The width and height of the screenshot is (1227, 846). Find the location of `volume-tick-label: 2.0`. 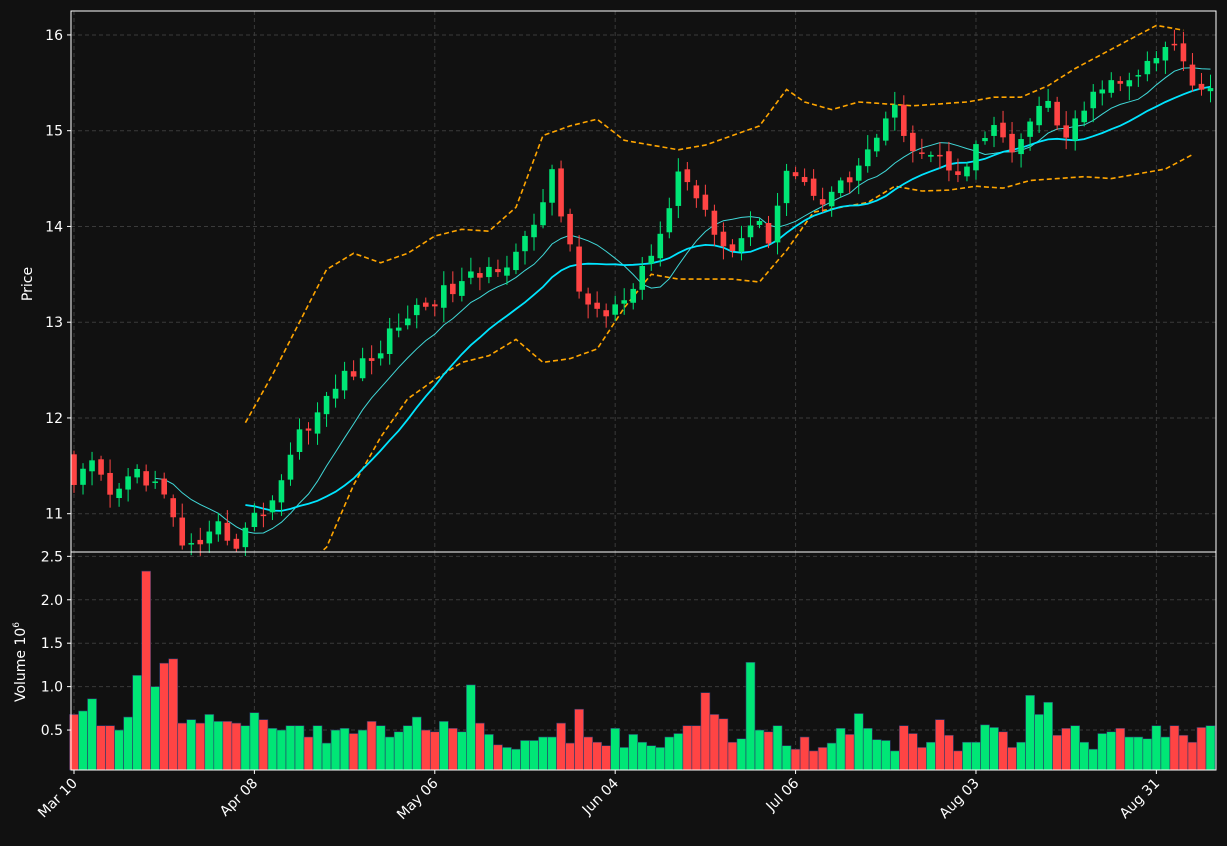

volume-tick-label: 2.0 is located at coordinates (52, 601).